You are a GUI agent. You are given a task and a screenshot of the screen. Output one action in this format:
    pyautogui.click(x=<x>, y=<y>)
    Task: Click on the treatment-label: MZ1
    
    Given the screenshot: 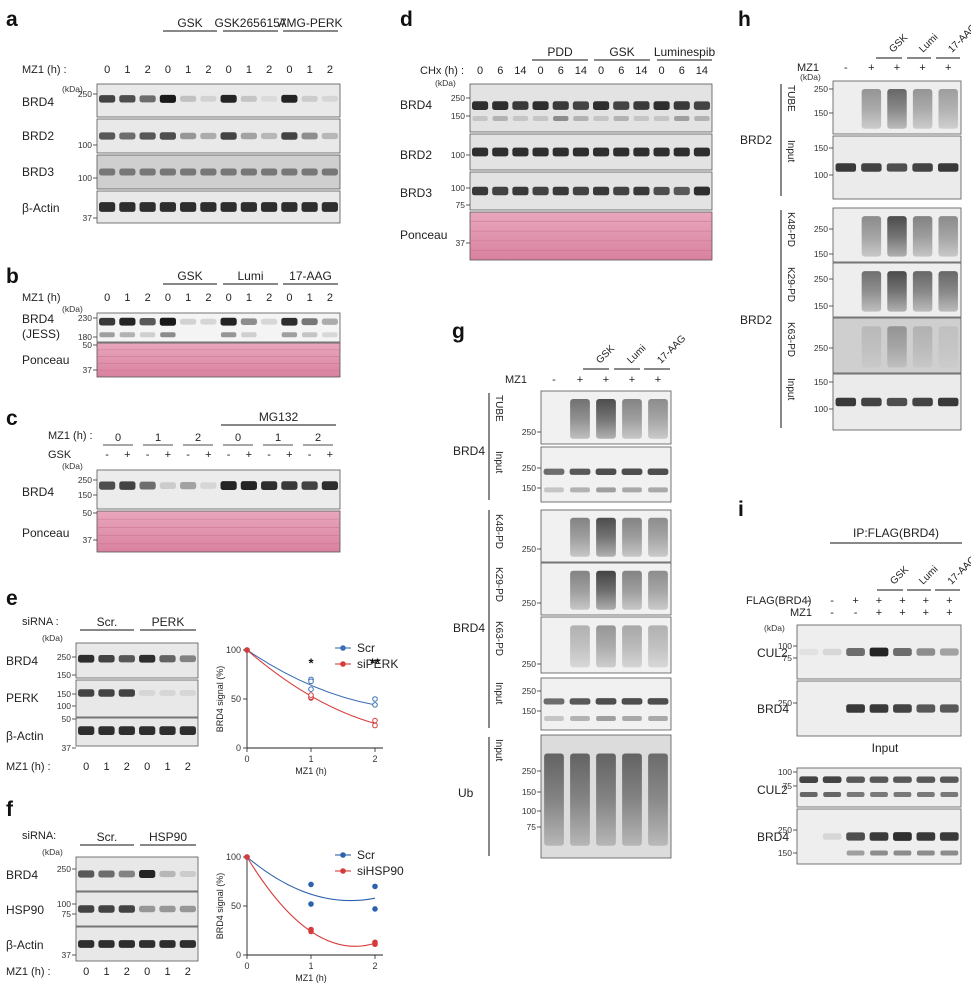 What is the action you would take?
    pyautogui.click(x=801, y=613)
    